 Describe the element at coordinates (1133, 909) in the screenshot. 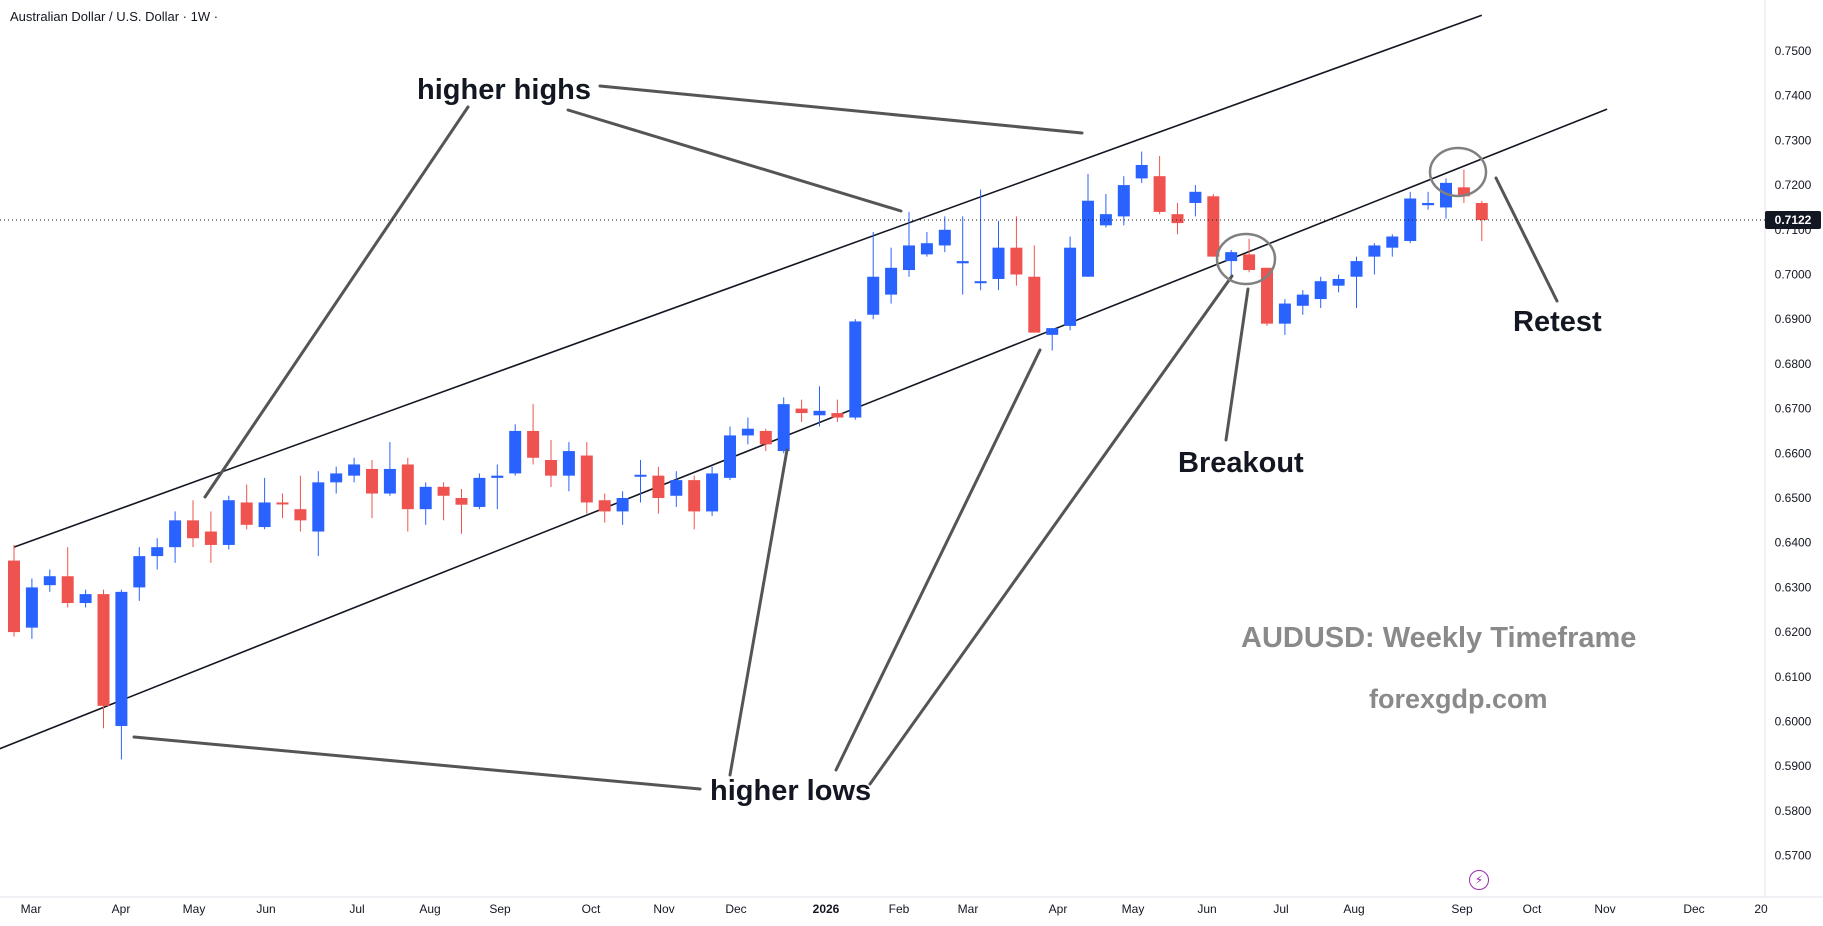

I see `time-tick-label: May` at that location.